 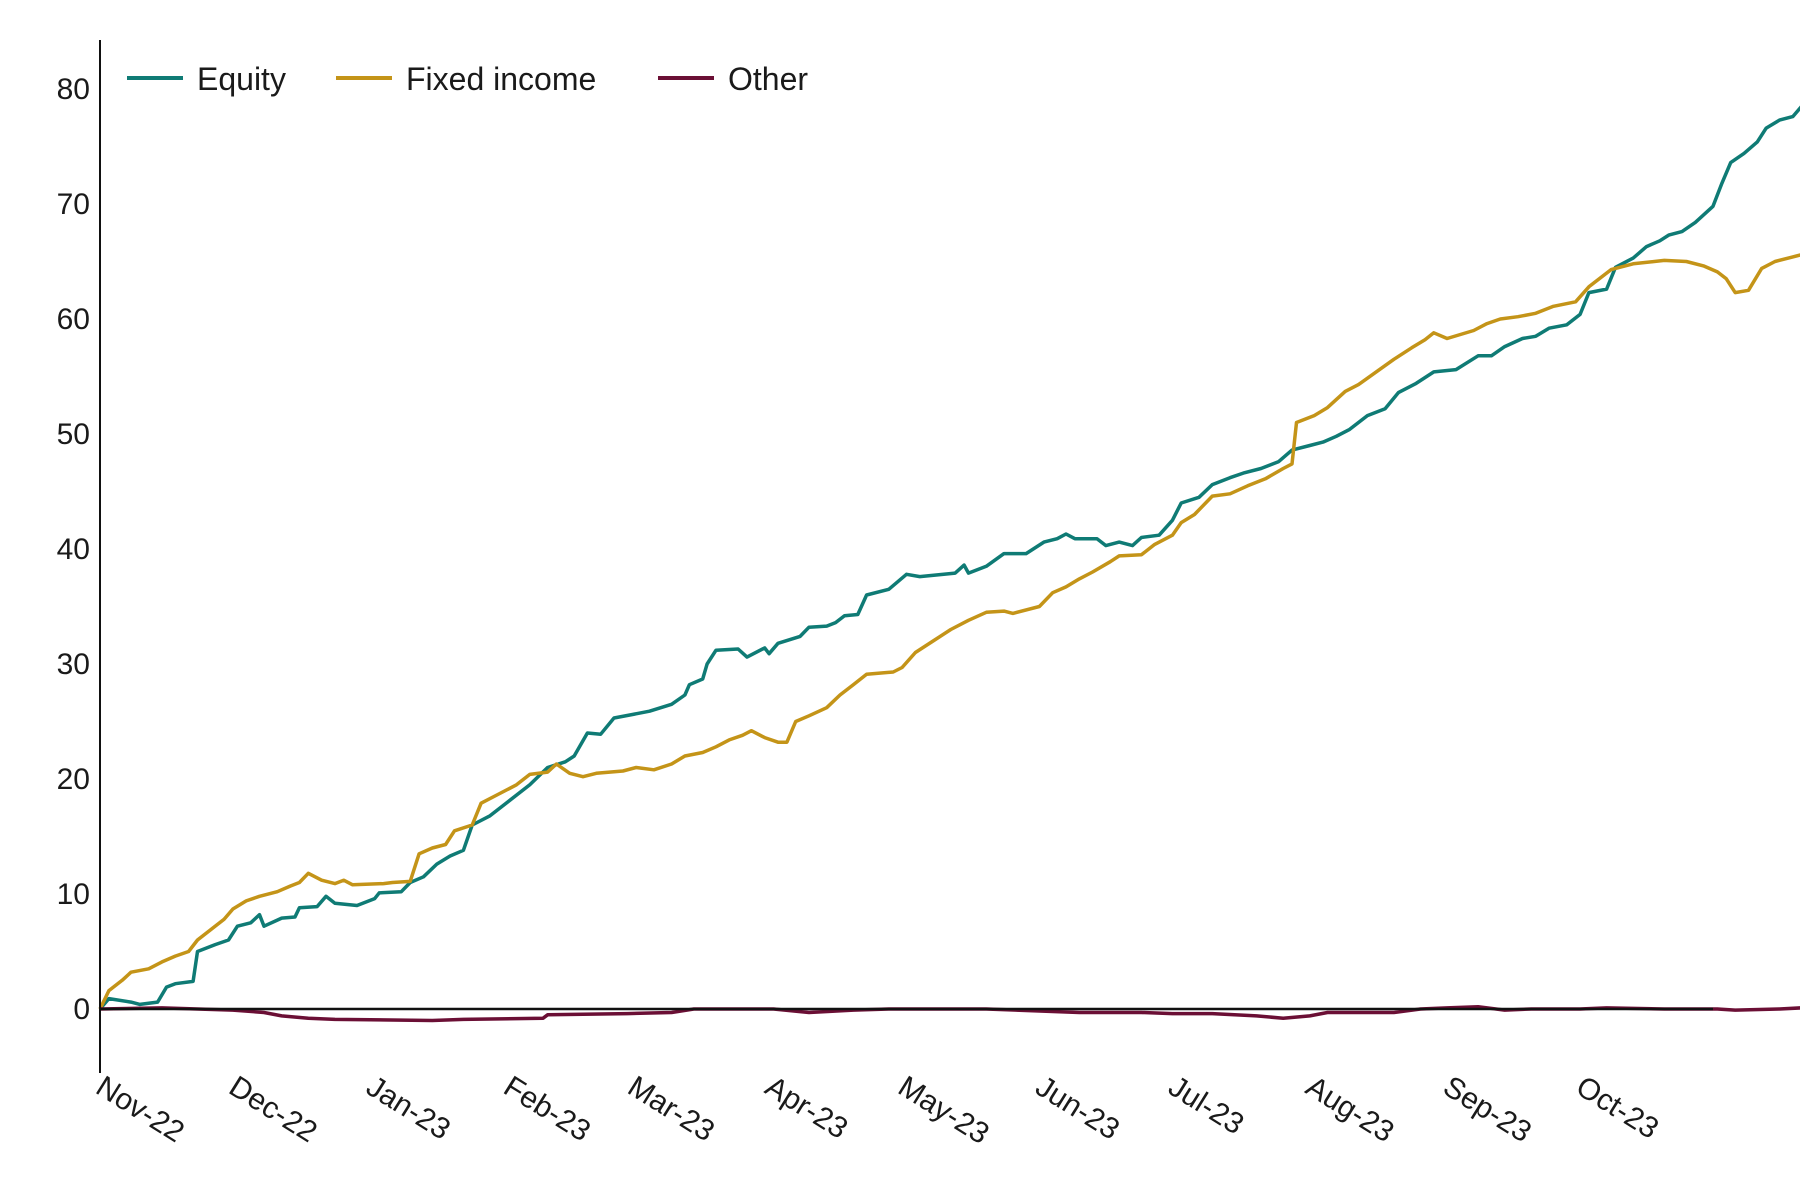 I want to click on series-line-other, so click(x=949, y=1013).